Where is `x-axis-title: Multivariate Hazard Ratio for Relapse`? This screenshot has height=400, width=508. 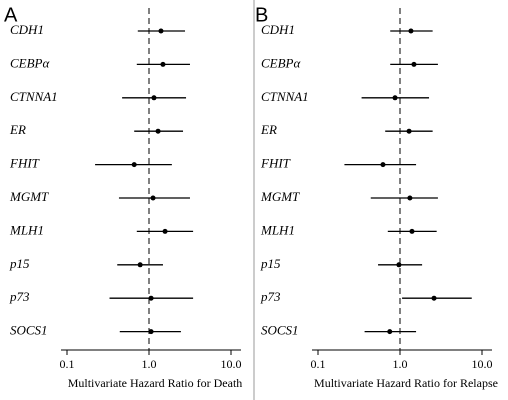
x-axis-title: Multivariate Hazard Ratio for Relapse is located at coordinates (406, 383).